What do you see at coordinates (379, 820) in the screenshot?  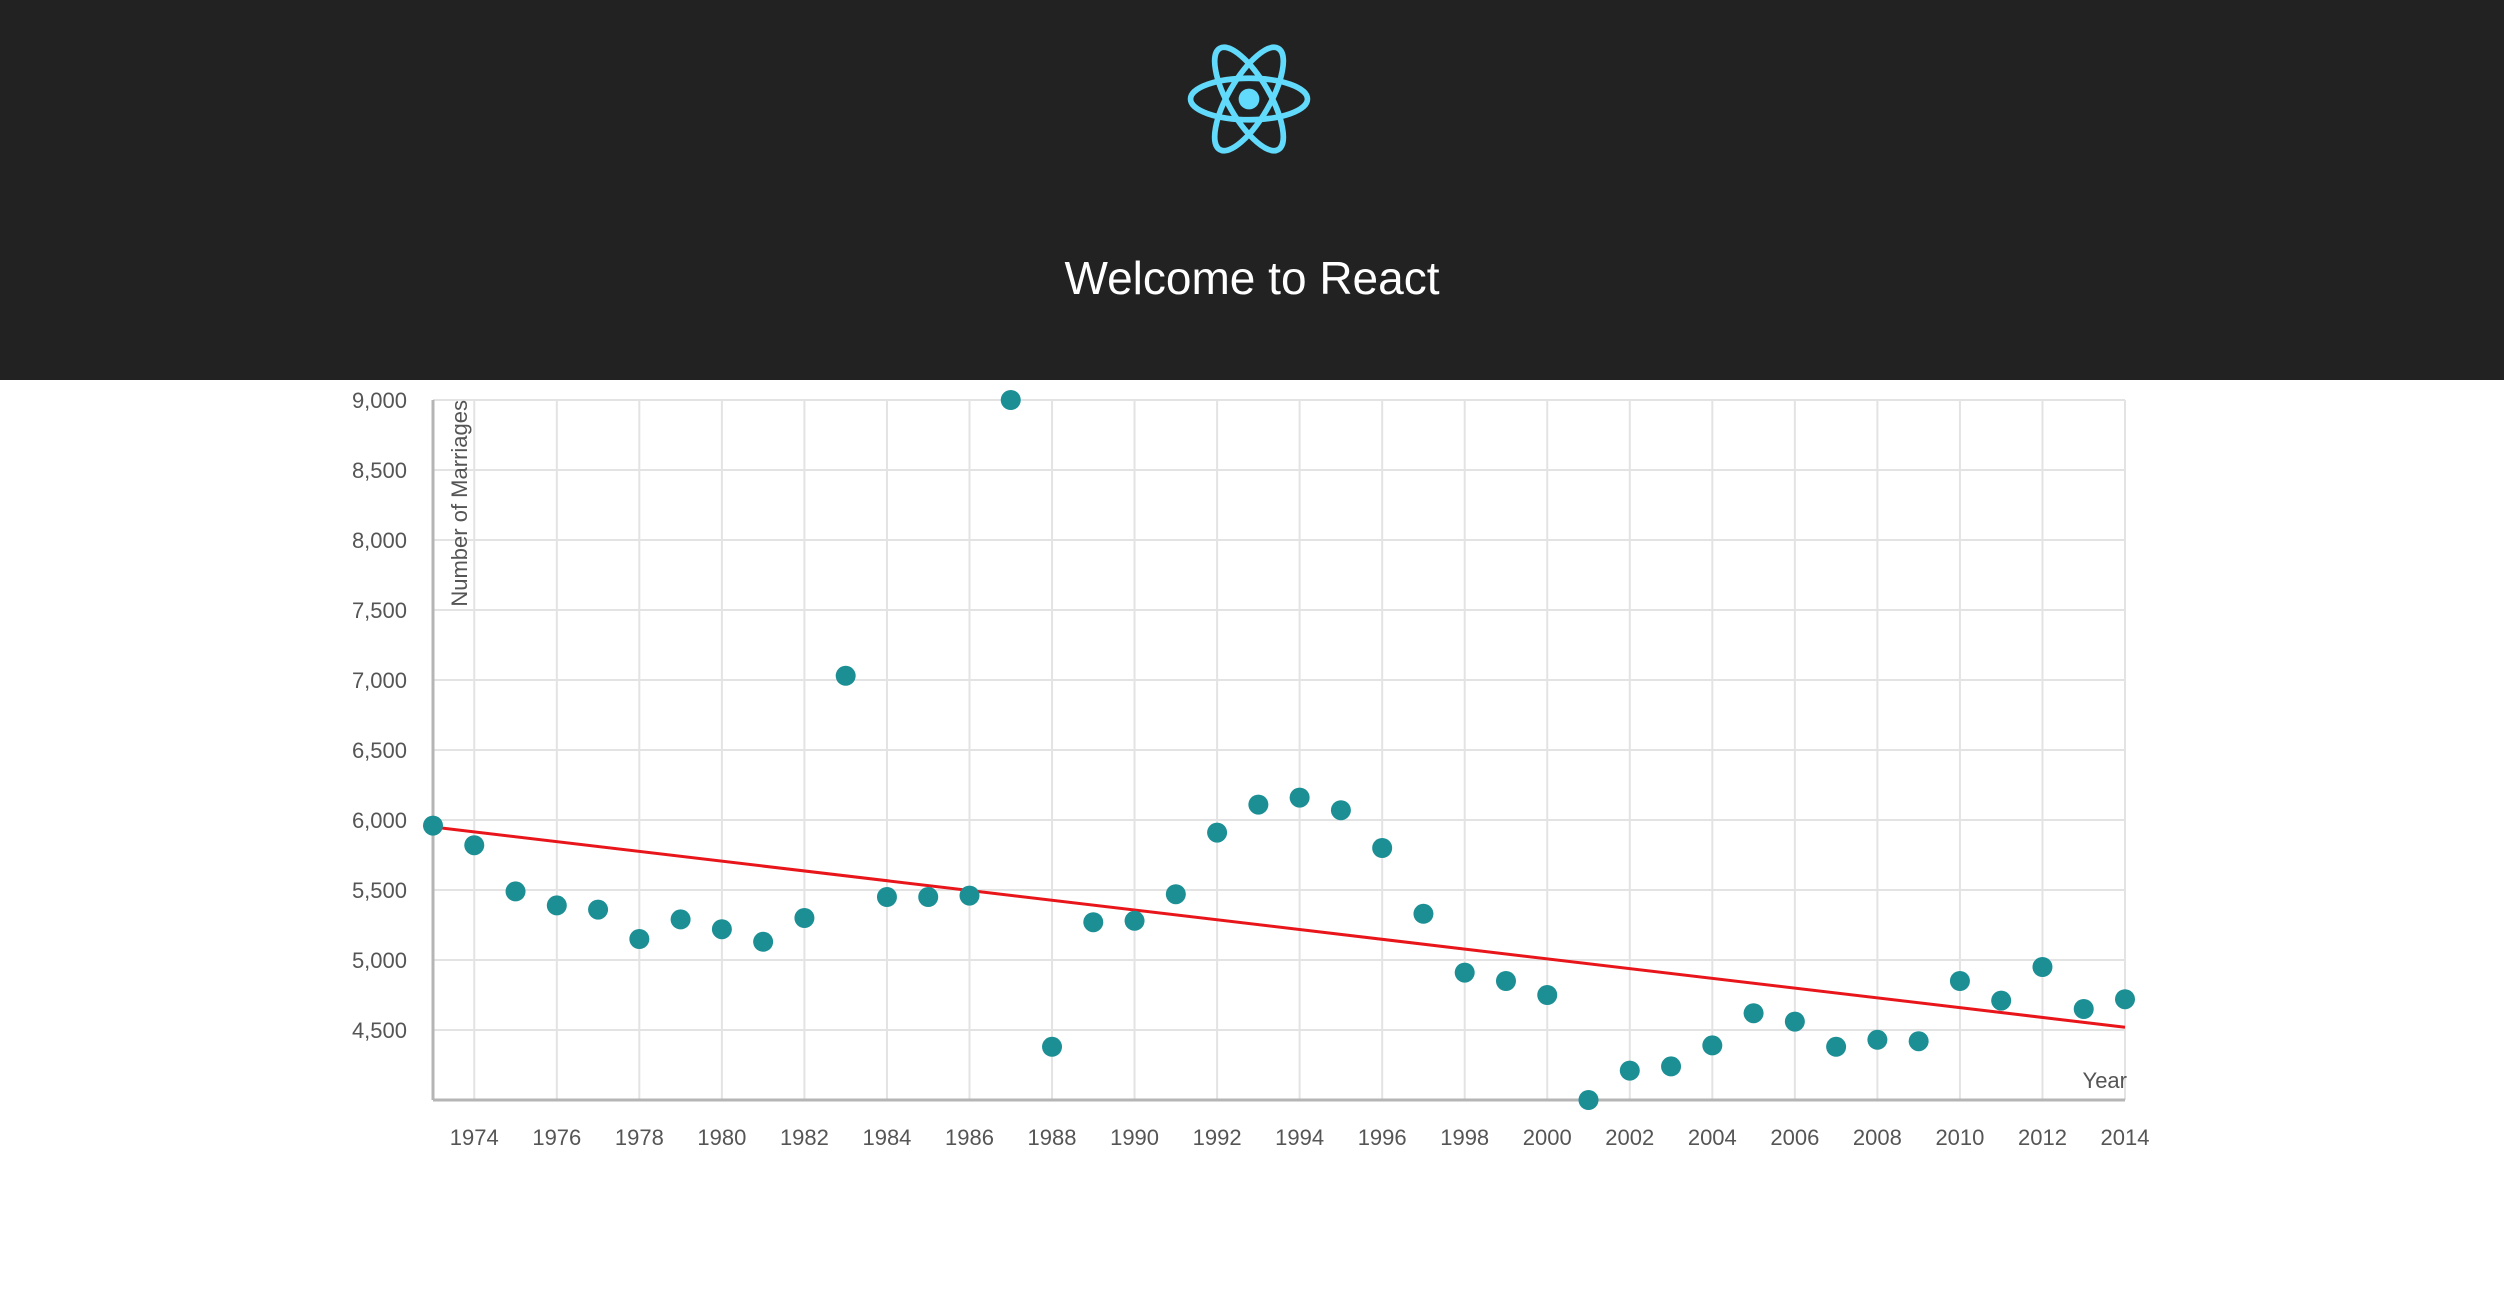 I see `y-tick-label: 6,000` at bounding box center [379, 820].